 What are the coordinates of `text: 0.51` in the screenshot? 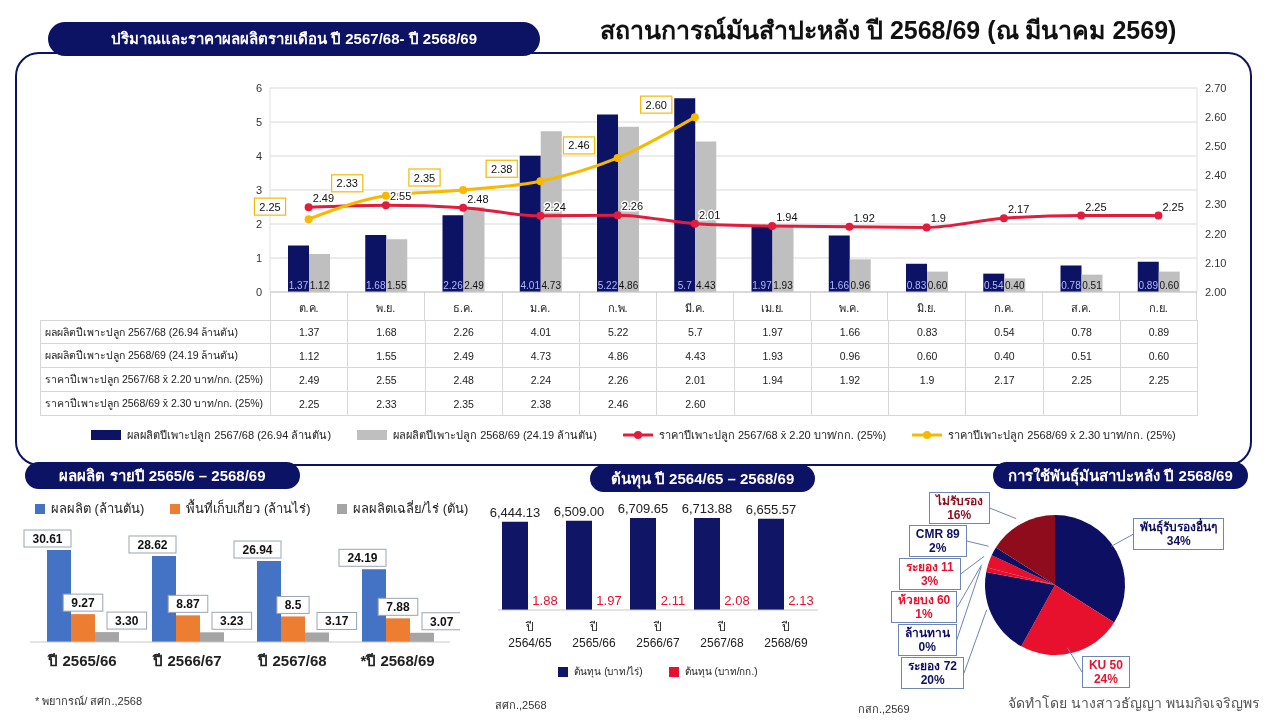 It's located at (1092, 285).